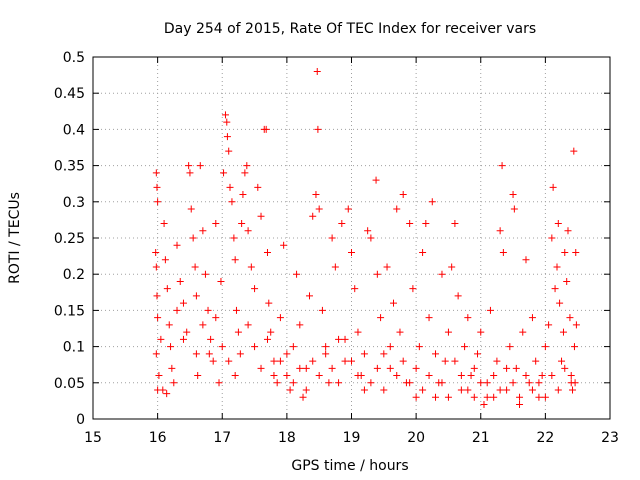 The width and height of the screenshot is (640, 480). Describe the element at coordinates (74, 58) in the screenshot. I see `y-tick-label: 0.5` at that location.